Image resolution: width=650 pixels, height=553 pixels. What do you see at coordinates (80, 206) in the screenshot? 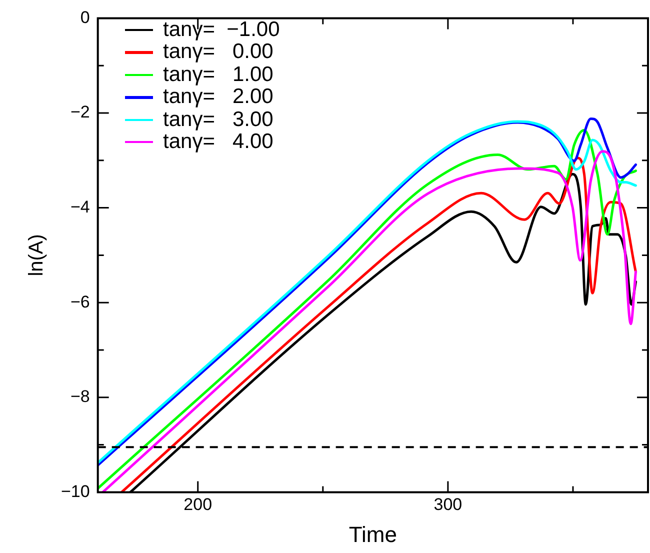
I see `y-tick-label: −4` at bounding box center [80, 206].